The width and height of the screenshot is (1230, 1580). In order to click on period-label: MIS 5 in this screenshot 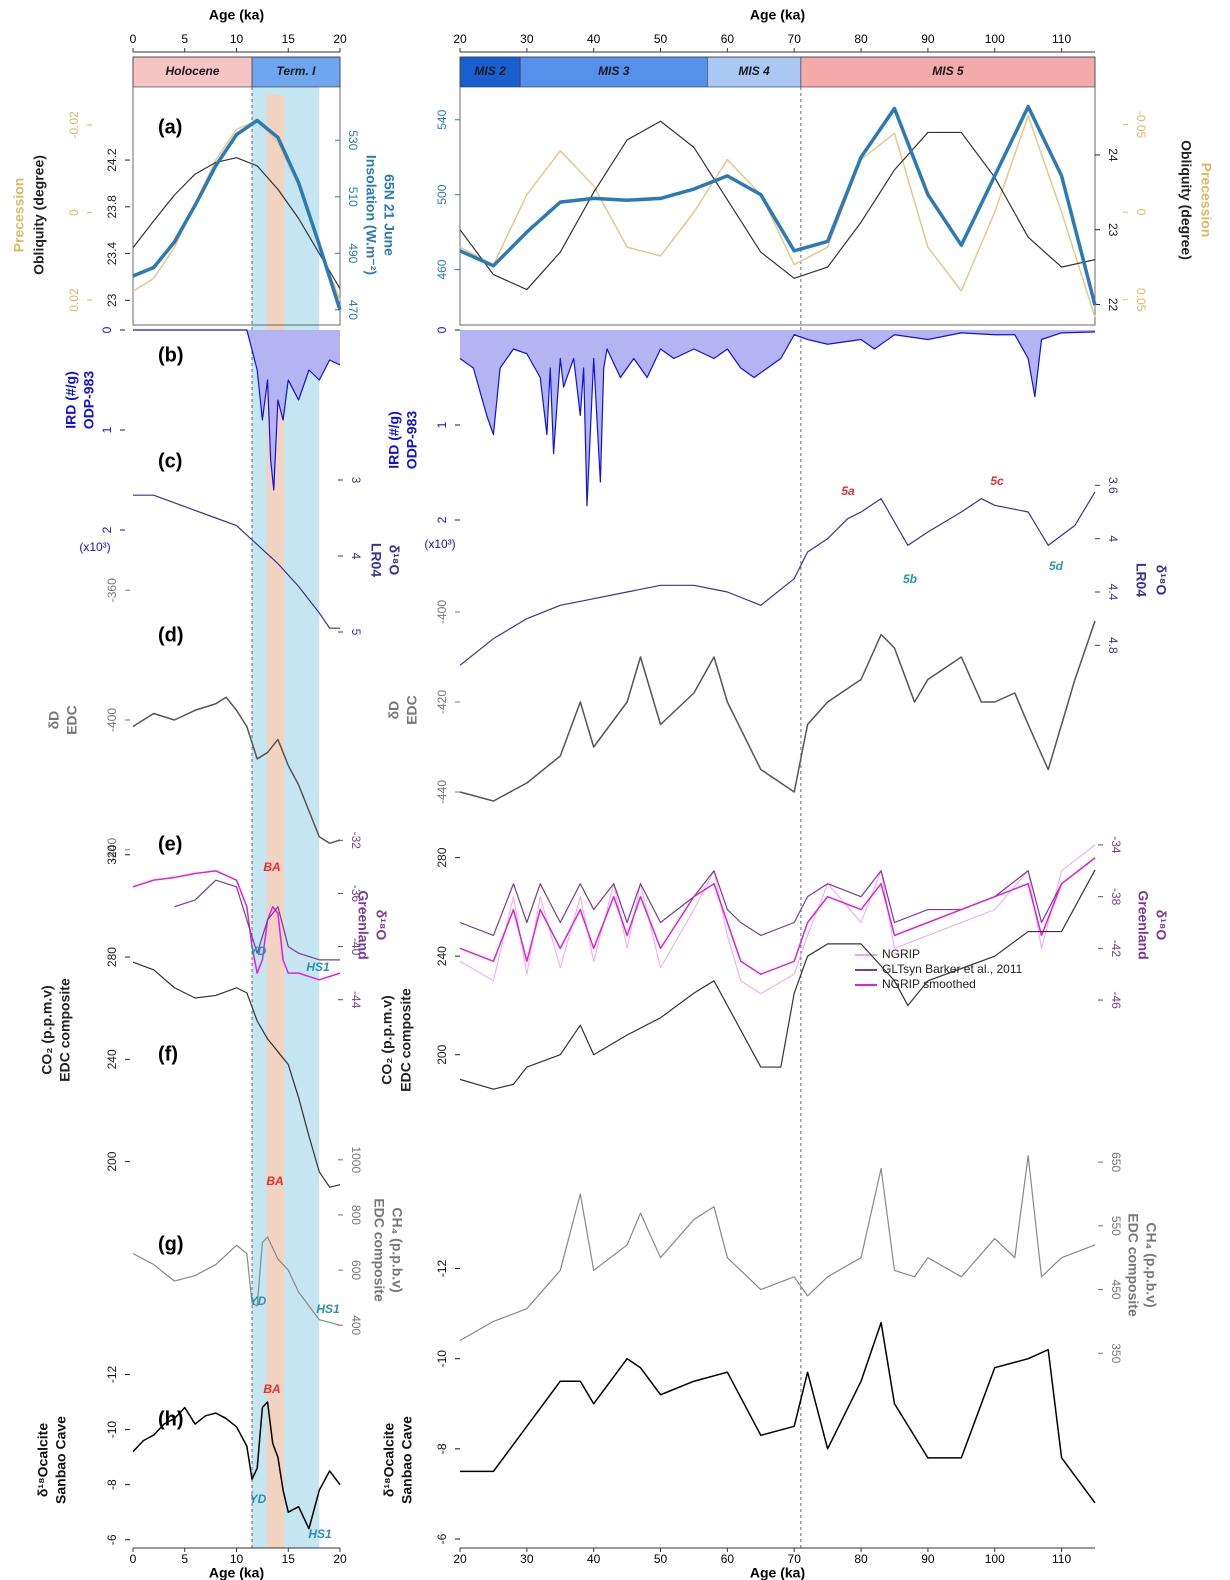, I will do `click(948, 71)`.